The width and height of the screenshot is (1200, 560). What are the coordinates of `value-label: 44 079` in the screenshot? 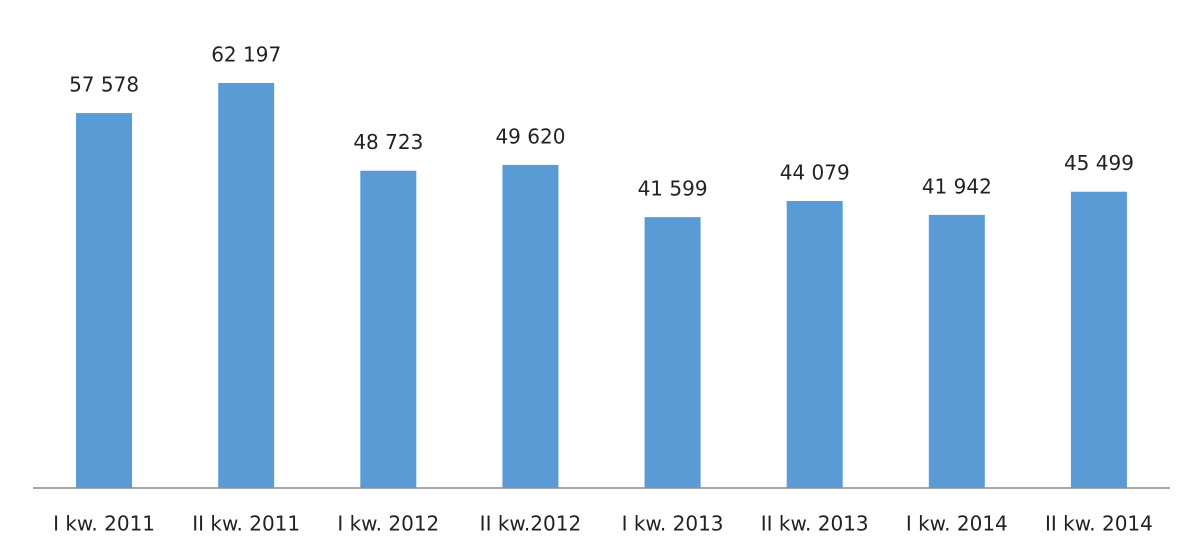 It's located at (815, 172).